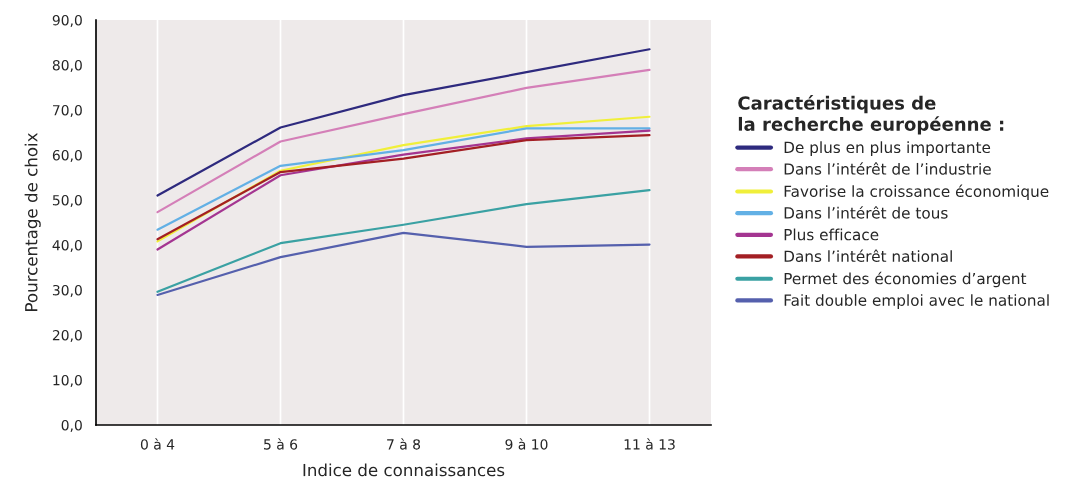  Describe the element at coordinates (887, 168) in the screenshot. I see `legend-label: Dans l’intérêt de l’industrie` at that location.